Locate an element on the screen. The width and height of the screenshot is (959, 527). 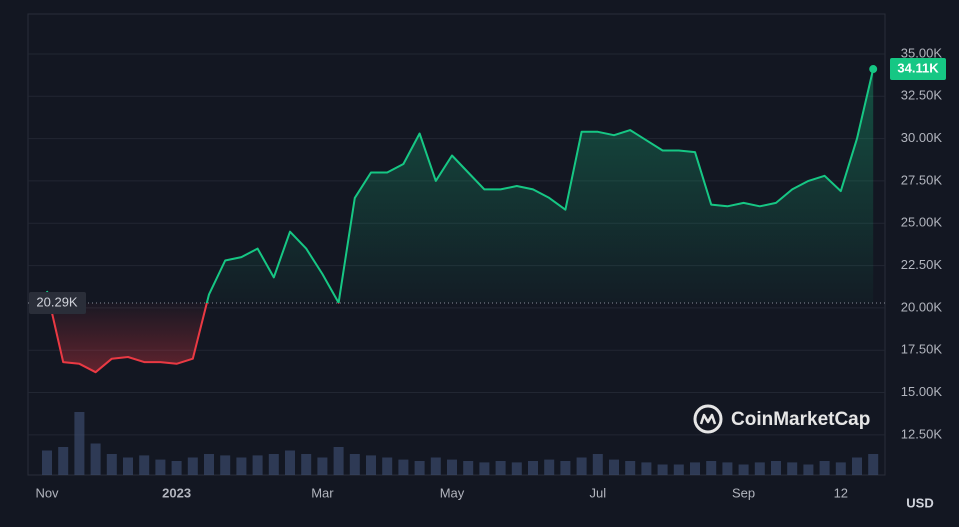
logo-icon is located at coordinates (708, 419).